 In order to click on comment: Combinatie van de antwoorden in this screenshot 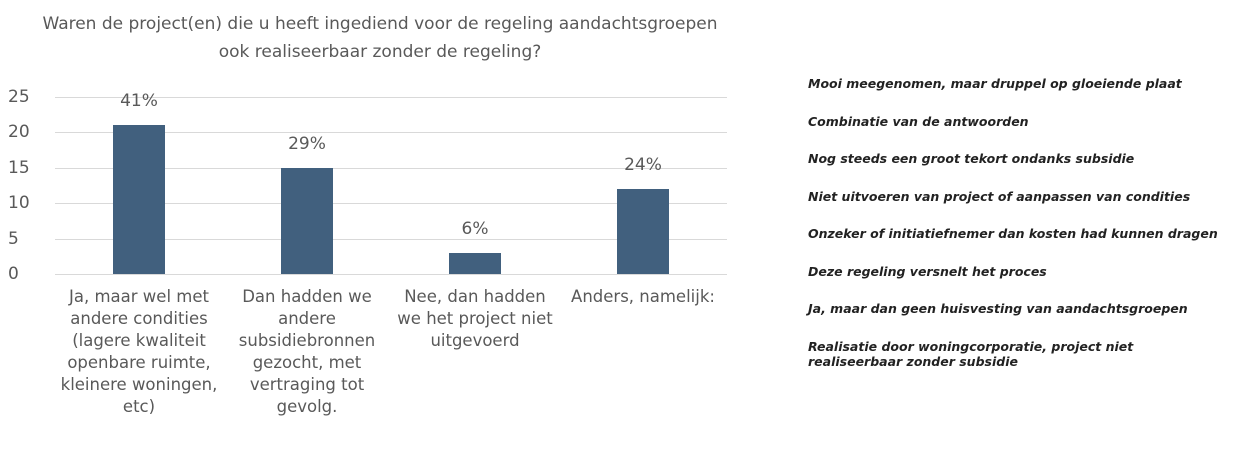, I will do `click(918, 121)`.